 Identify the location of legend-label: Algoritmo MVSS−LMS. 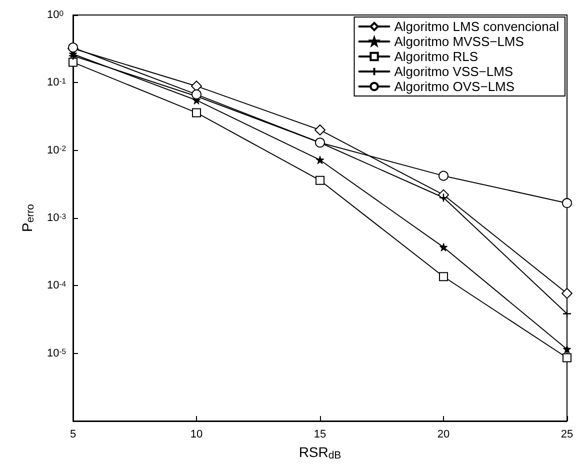
(459, 41).